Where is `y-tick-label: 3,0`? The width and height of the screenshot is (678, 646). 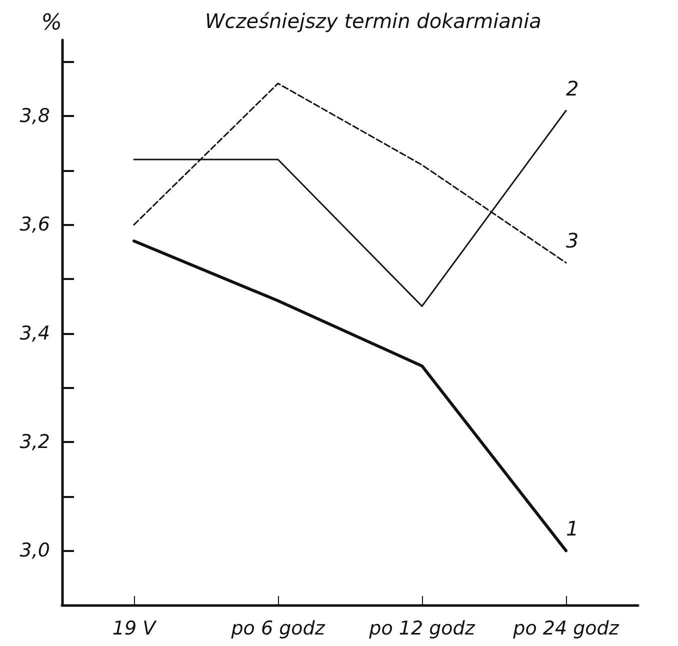
y-tick-label: 3,0 is located at coordinates (35, 551).